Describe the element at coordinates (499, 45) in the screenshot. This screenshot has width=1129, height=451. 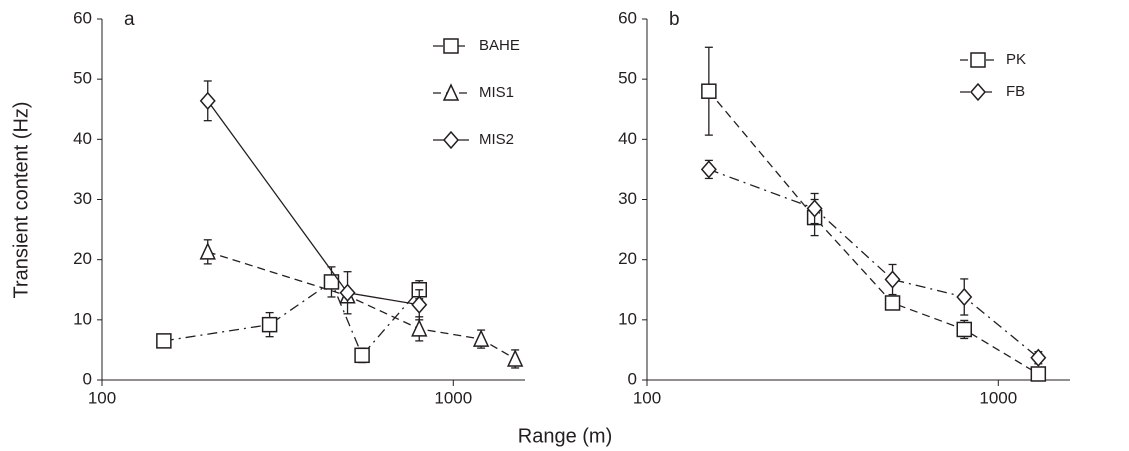
I see `legend-label: BAHE` at that location.